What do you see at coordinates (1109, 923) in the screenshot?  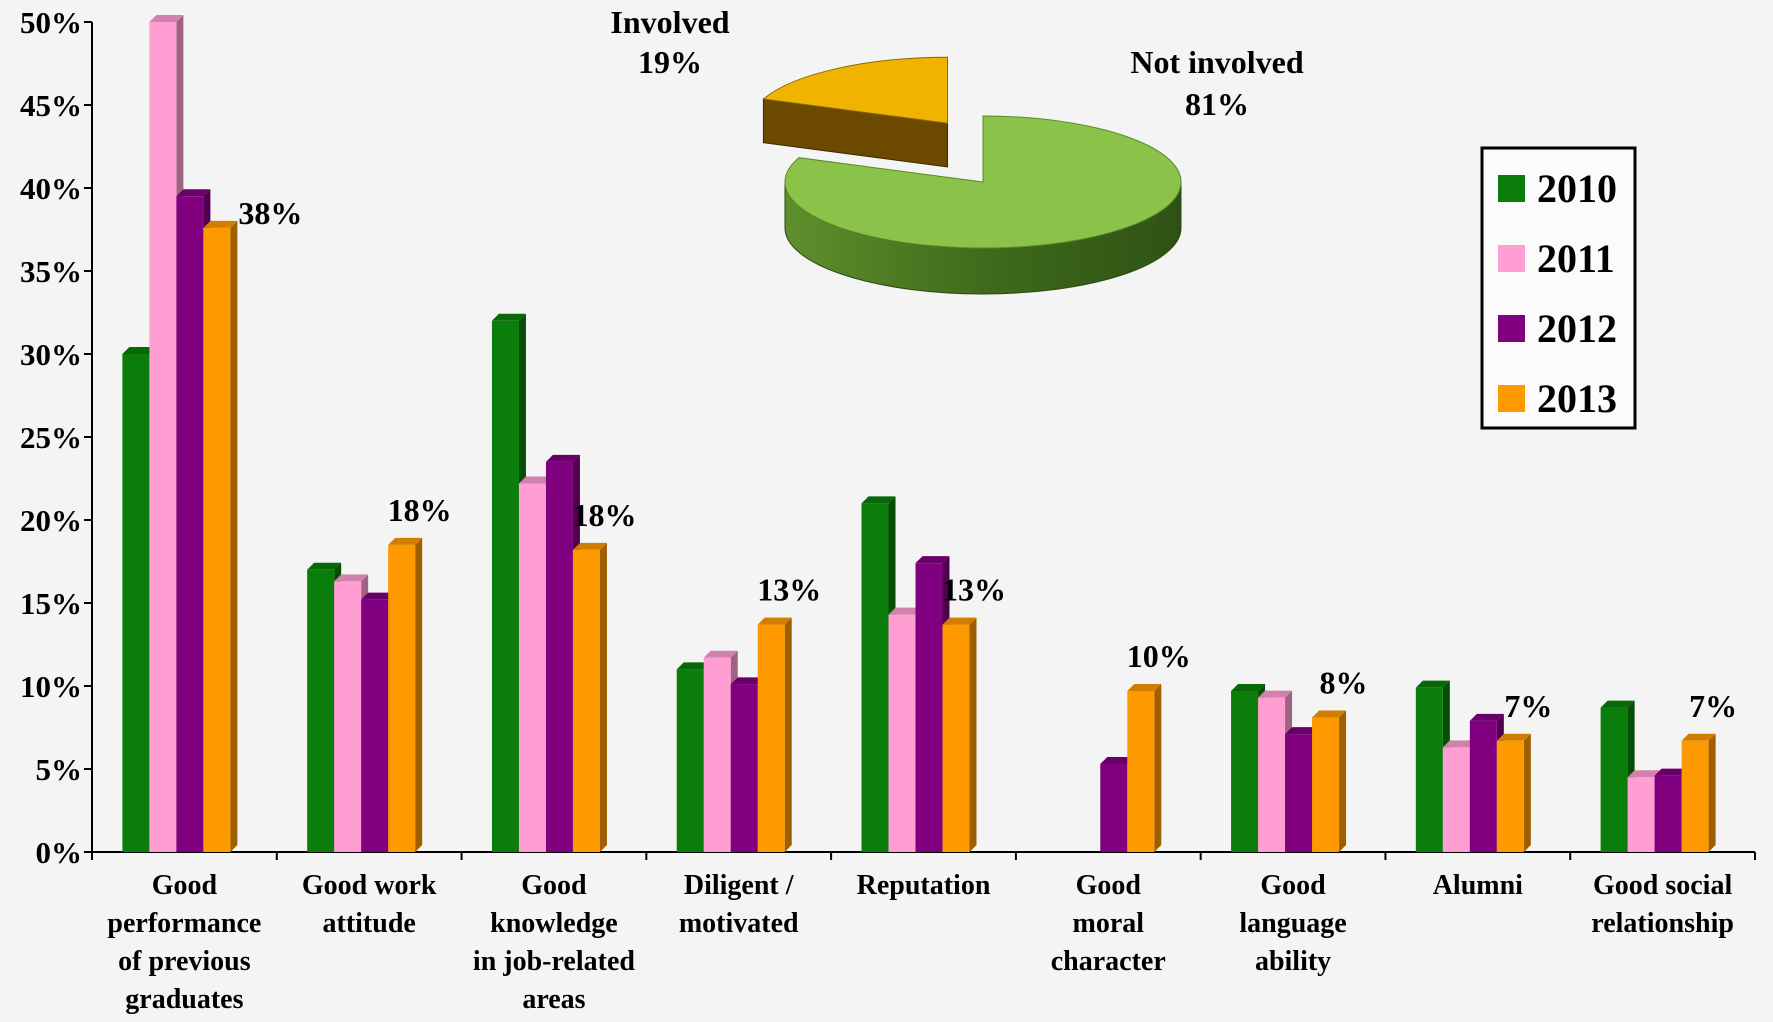 I see `x-tick-label-line: moral` at bounding box center [1109, 923].